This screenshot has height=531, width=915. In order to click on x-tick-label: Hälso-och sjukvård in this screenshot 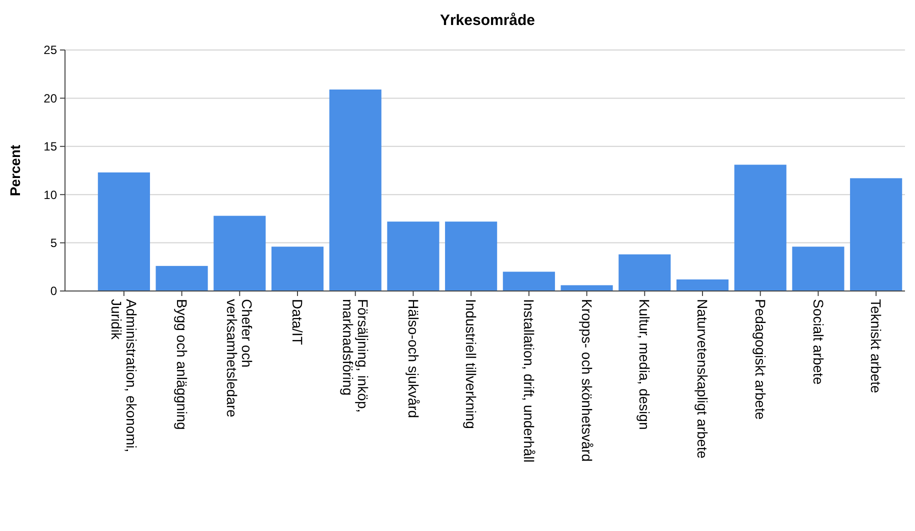, I will do `click(413, 358)`.